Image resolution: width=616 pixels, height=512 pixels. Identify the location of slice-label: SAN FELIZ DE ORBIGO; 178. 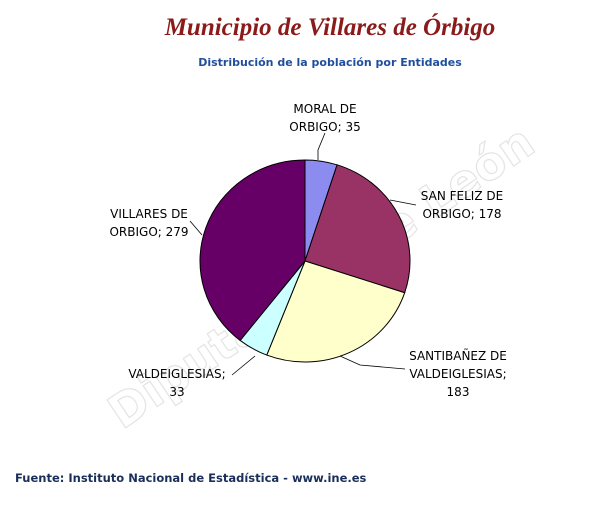
(462, 205).